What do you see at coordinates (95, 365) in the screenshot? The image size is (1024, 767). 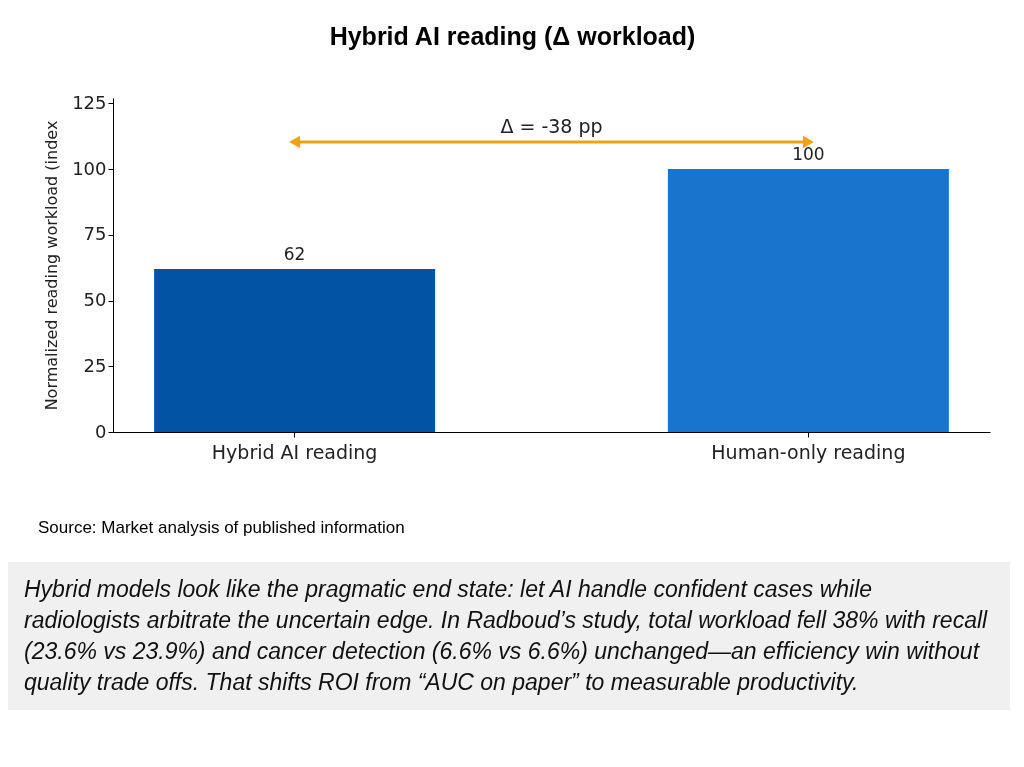 I see `y-tick-label: 25` at bounding box center [95, 365].